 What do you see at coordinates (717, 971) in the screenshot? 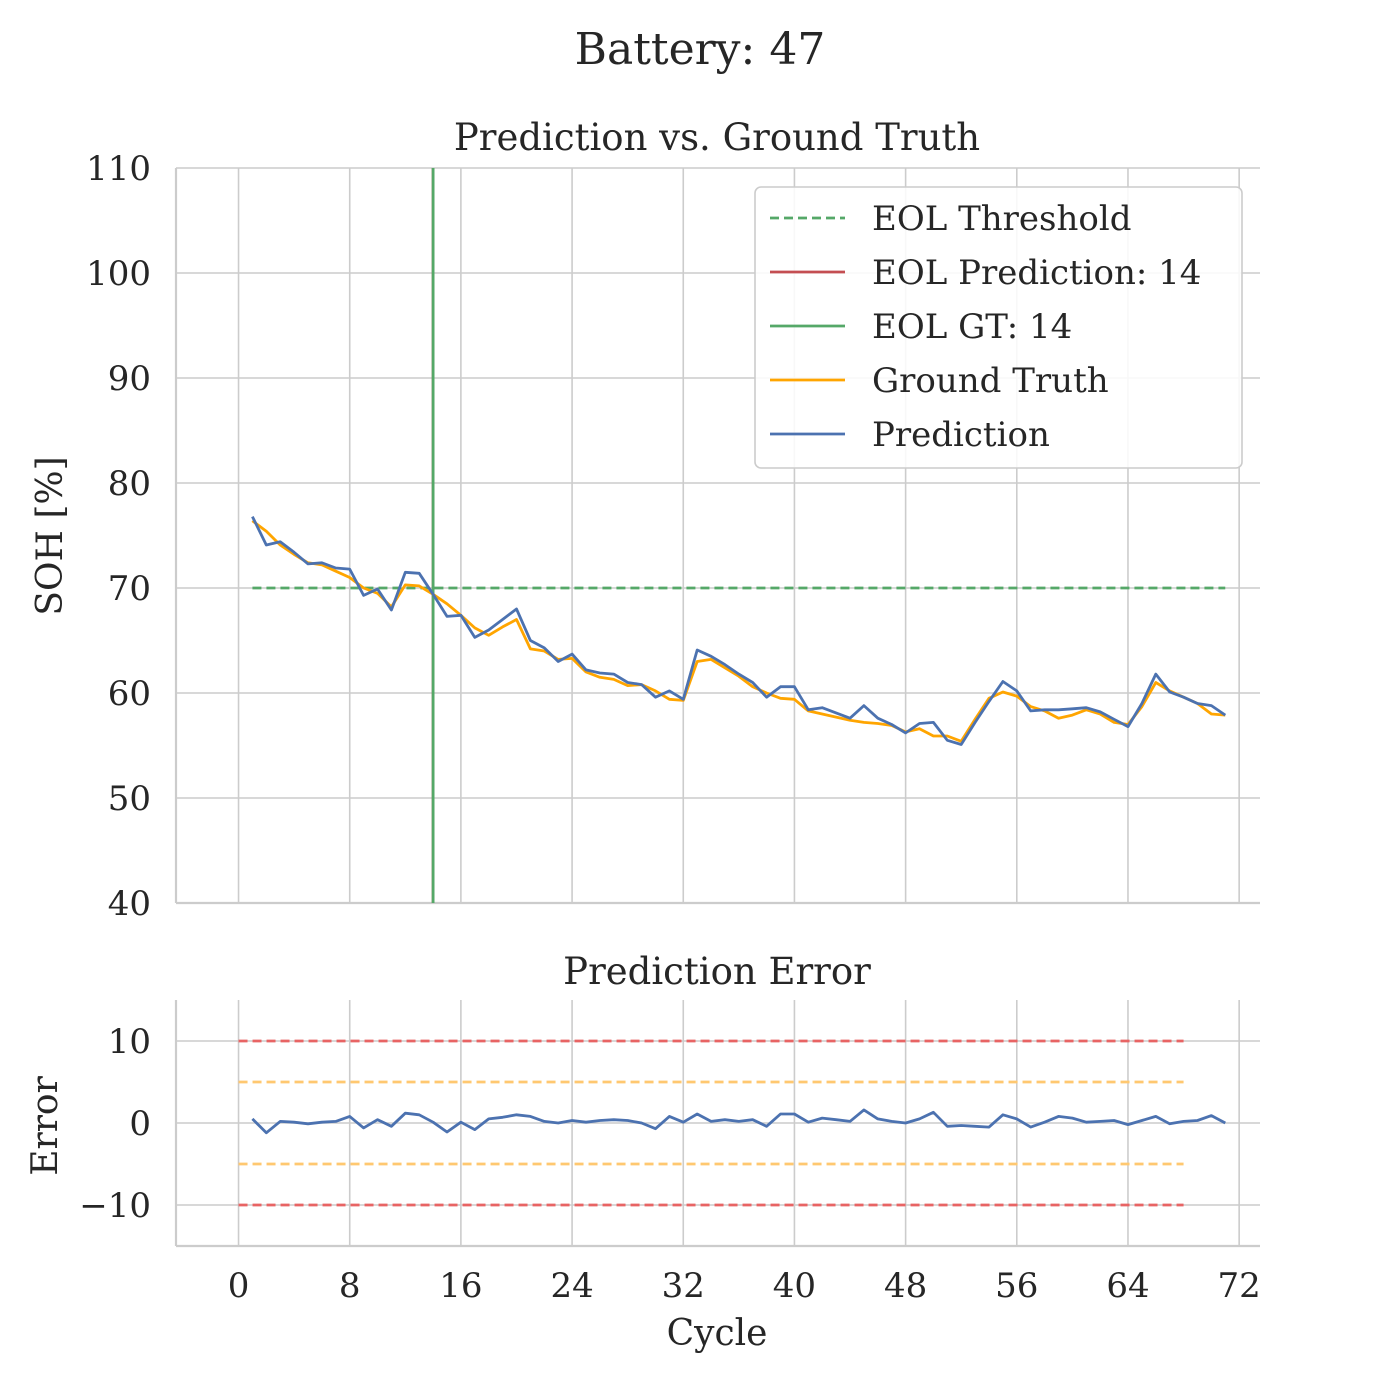
I see `error-panel-title: Prediction Error` at bounding box center [717, 971].